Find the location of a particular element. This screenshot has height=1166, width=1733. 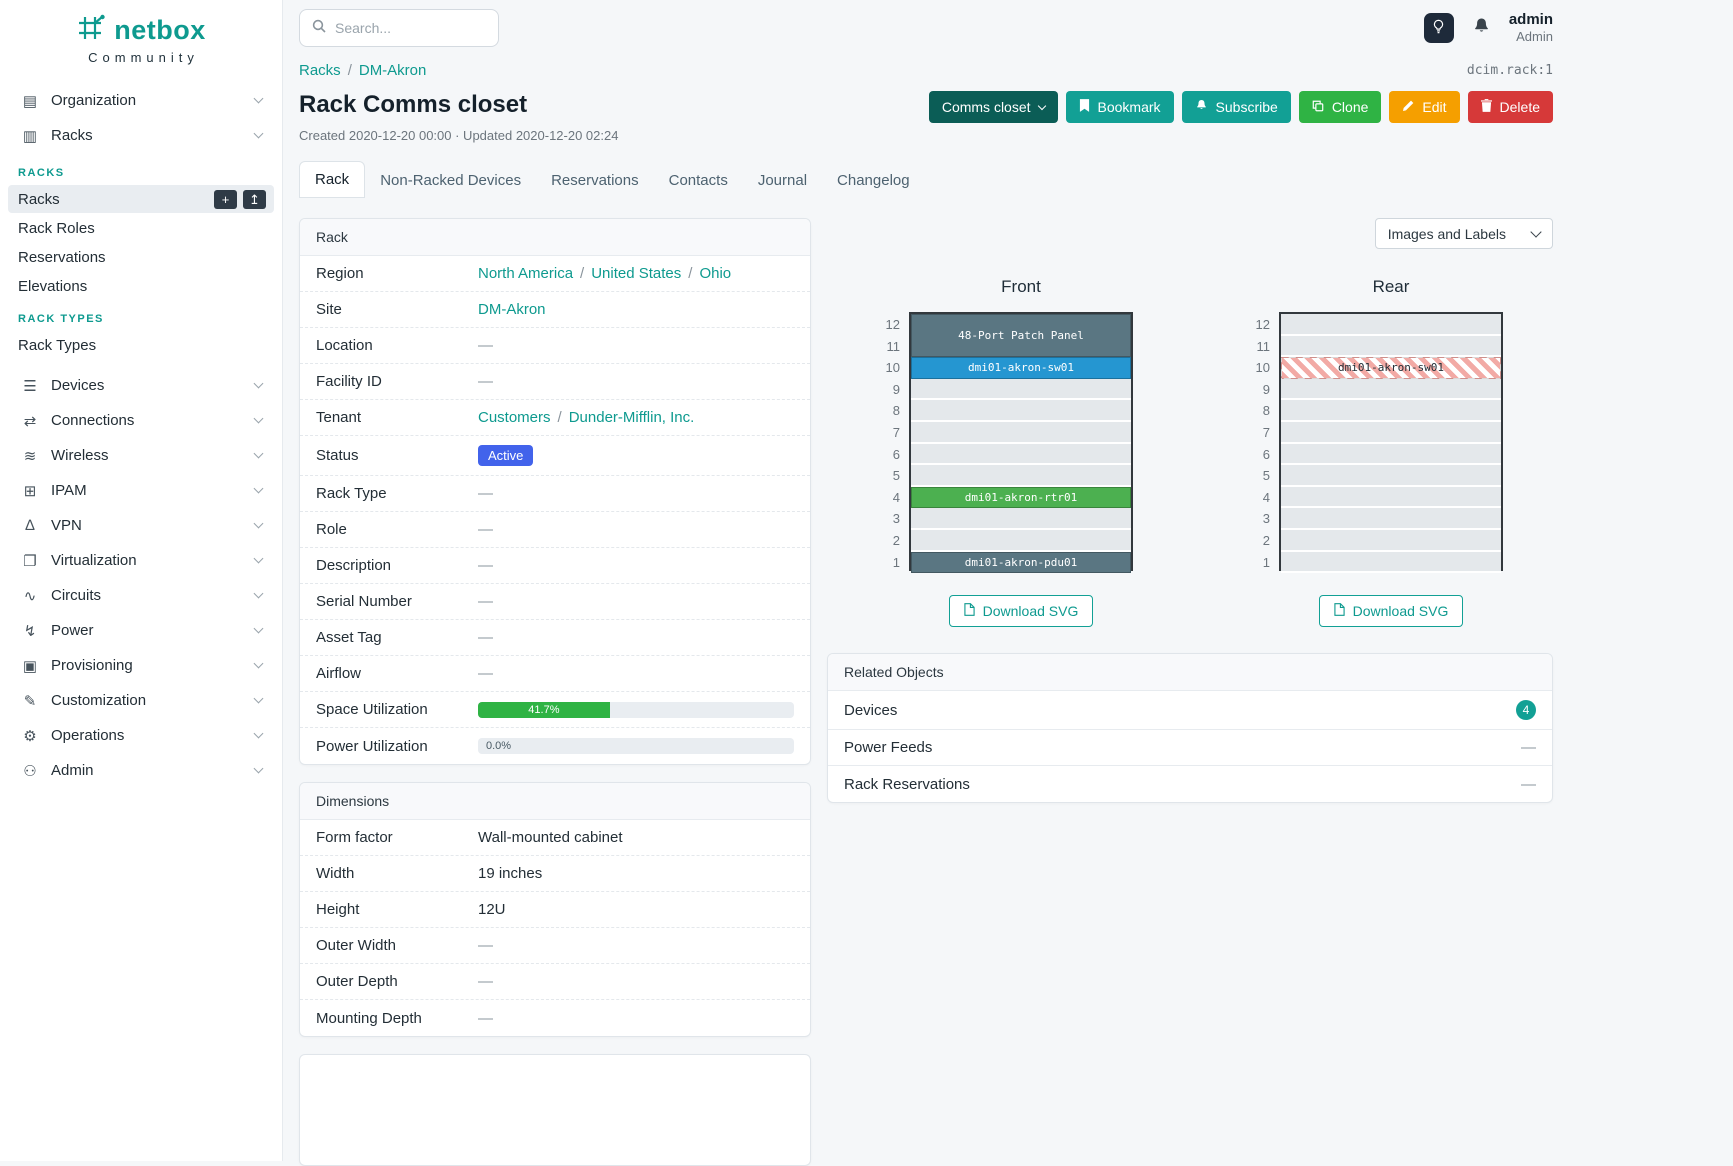

related-row-rack-reservations: Rack Reservations — is located at coordinates (1190, 784).